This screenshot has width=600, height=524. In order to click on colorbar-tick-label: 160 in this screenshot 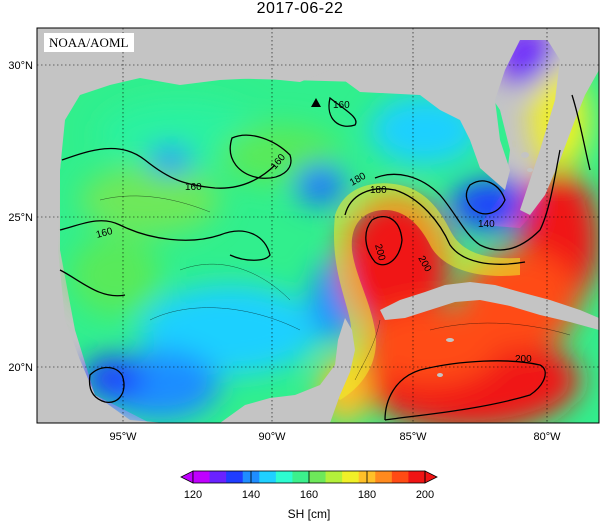, I will do `click(309, 495)`.